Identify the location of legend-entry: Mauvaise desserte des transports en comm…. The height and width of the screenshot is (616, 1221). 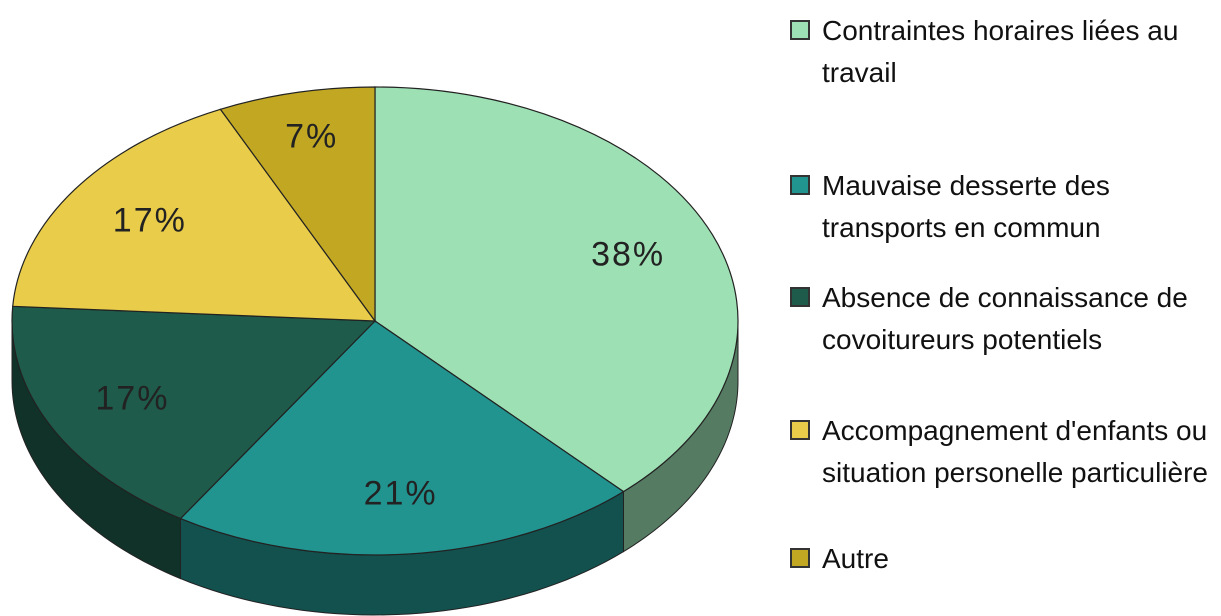
(1002, 207).